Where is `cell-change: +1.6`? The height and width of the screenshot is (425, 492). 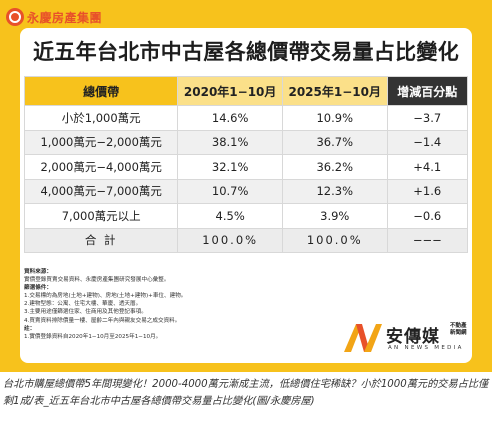 cell-change: +1.6 is located at coordinates (427, 191).